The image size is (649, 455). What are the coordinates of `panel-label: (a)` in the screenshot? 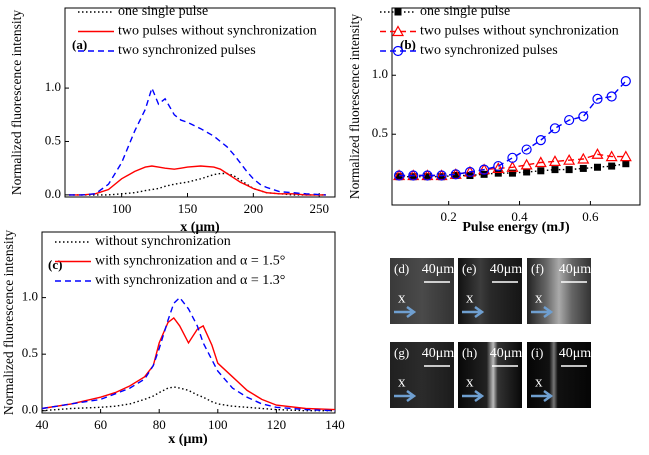 It's located at (79, 44).